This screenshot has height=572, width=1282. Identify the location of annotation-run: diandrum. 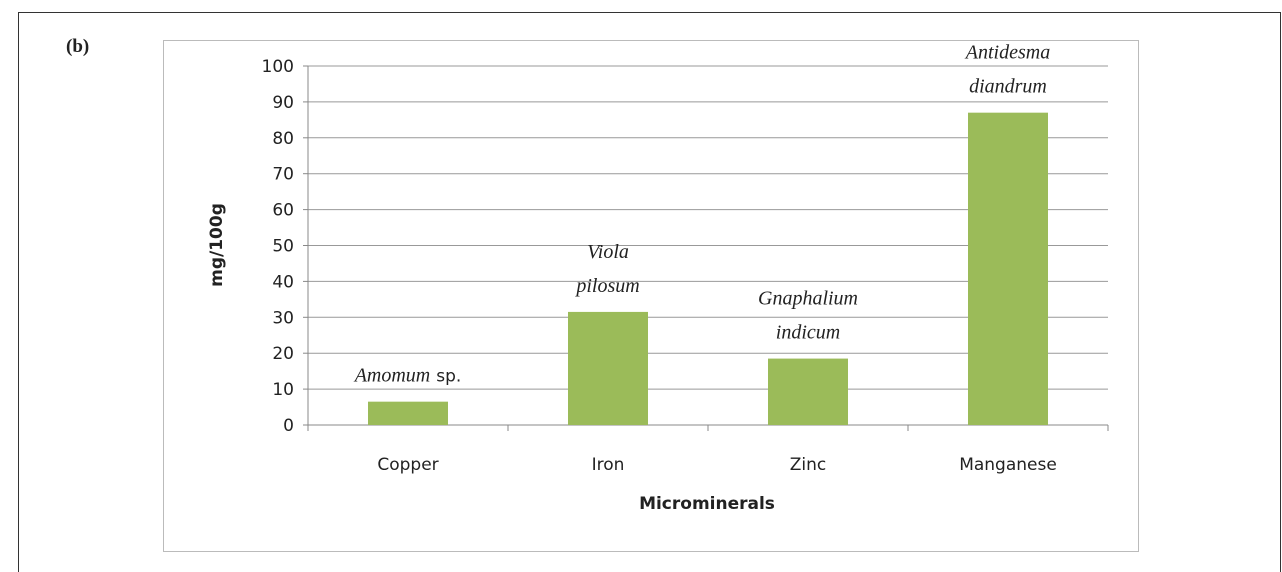
(1008, 87).